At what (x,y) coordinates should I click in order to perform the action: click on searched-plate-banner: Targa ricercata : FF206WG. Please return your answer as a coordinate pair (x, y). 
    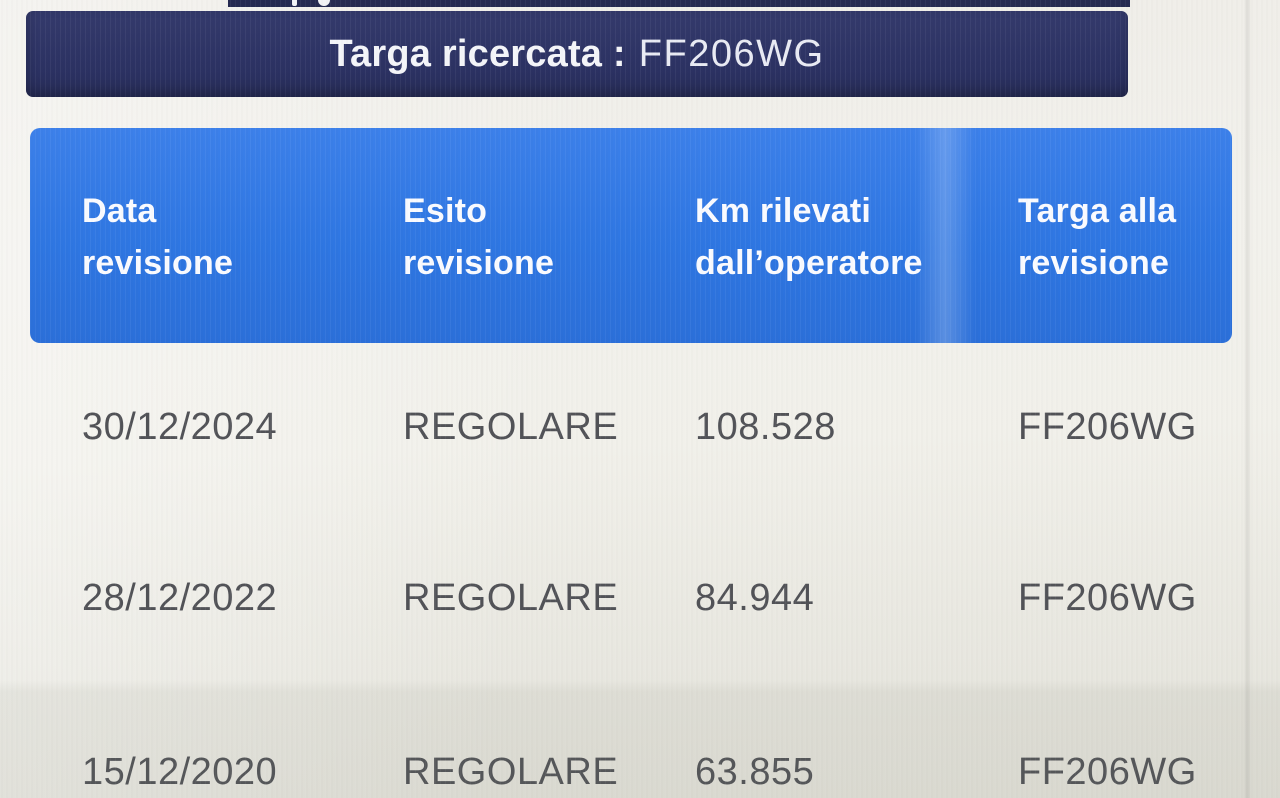
    Looking at the image, I should click on (577, 54).